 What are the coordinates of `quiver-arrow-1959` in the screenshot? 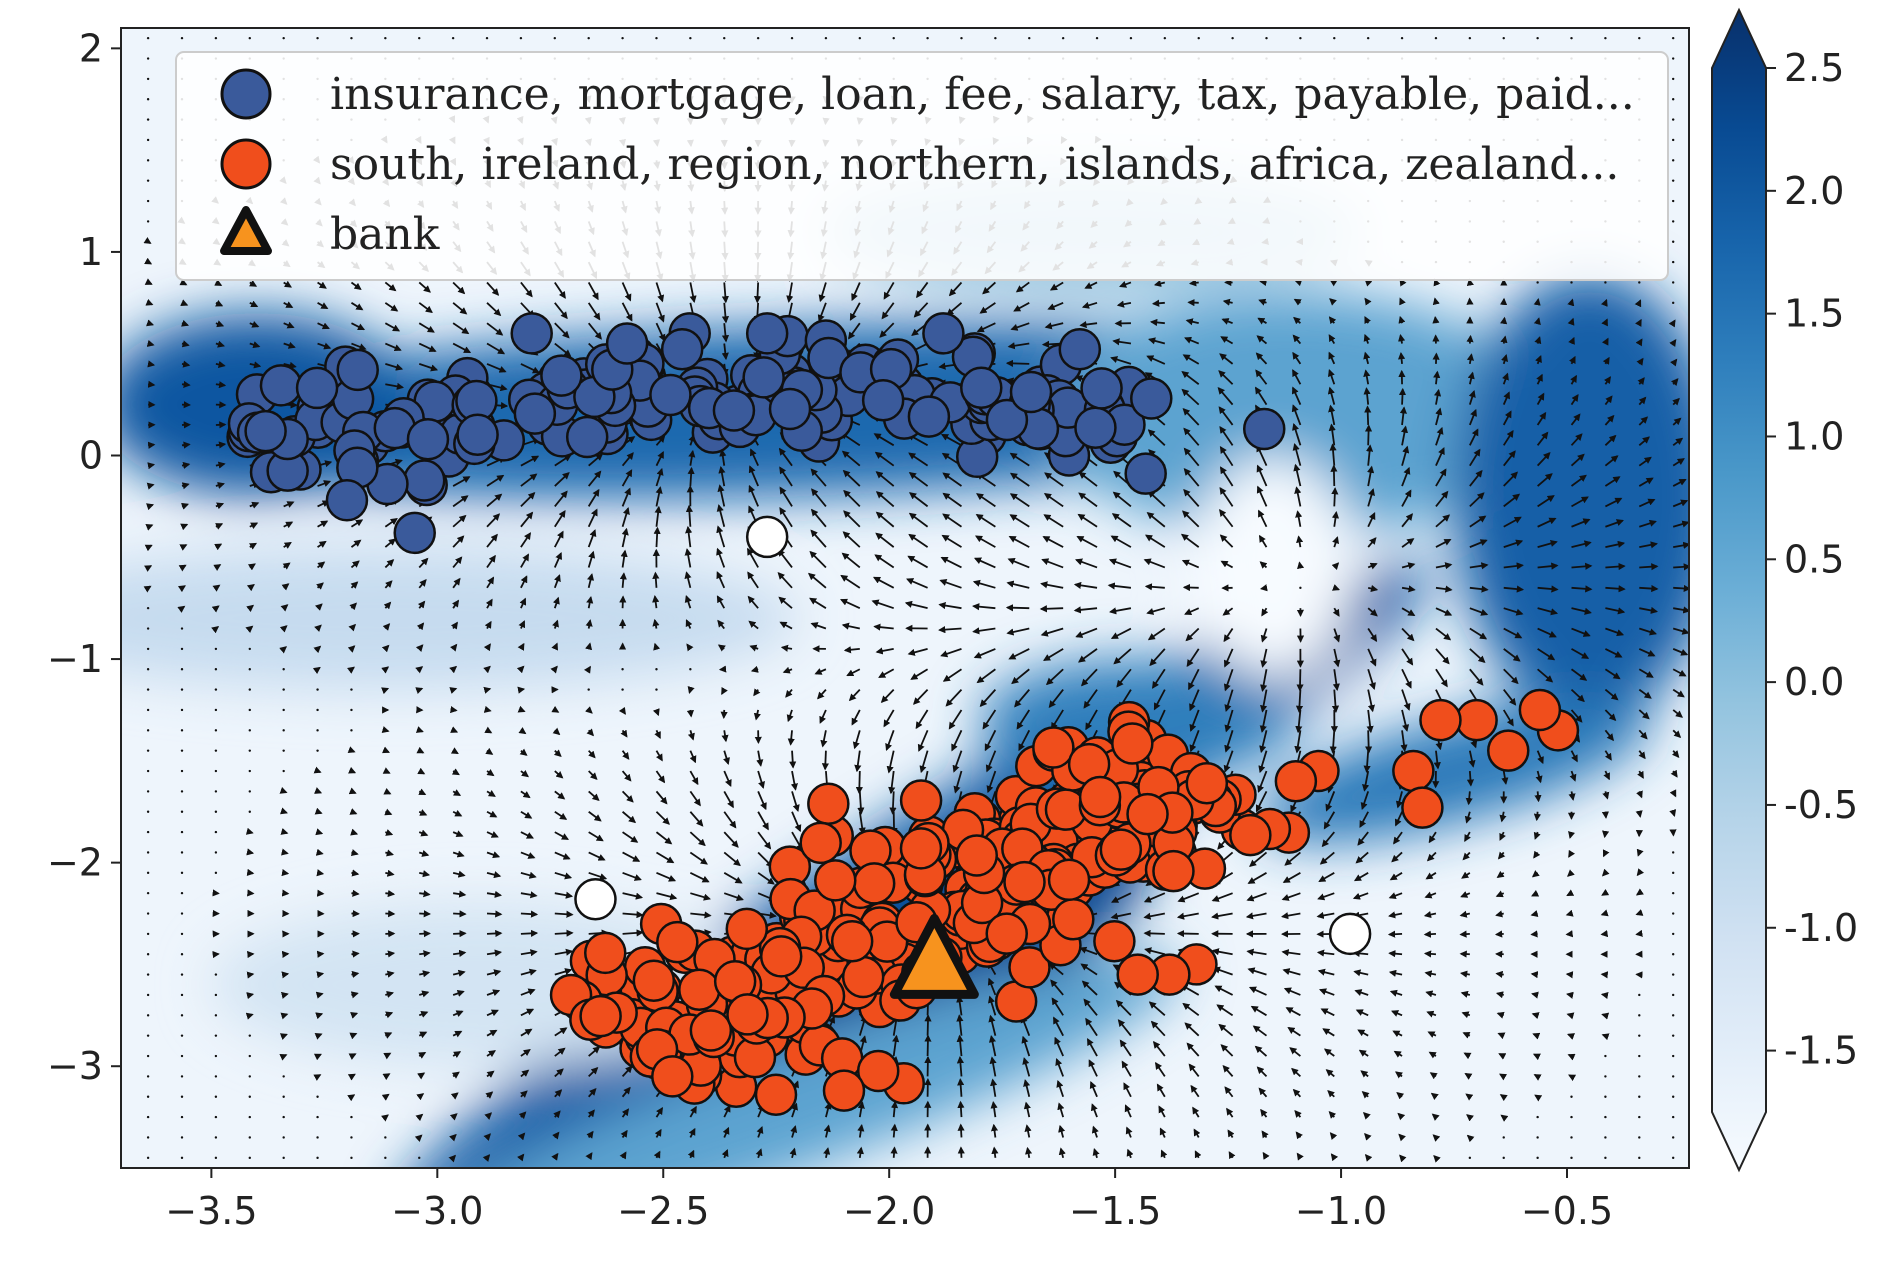 It's located at (1300, 38).